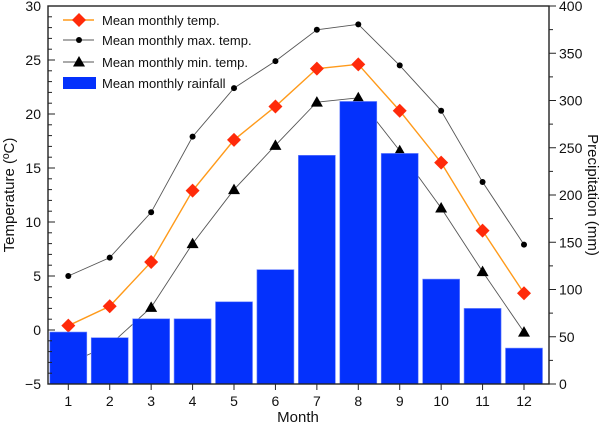  I want to click on x-tick-label: 2, so click(110, 401).